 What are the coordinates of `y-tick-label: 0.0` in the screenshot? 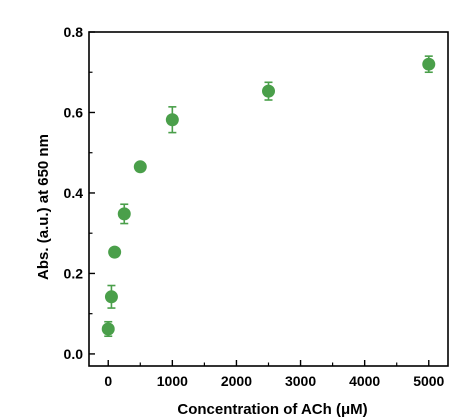 It's located at (74, 354).